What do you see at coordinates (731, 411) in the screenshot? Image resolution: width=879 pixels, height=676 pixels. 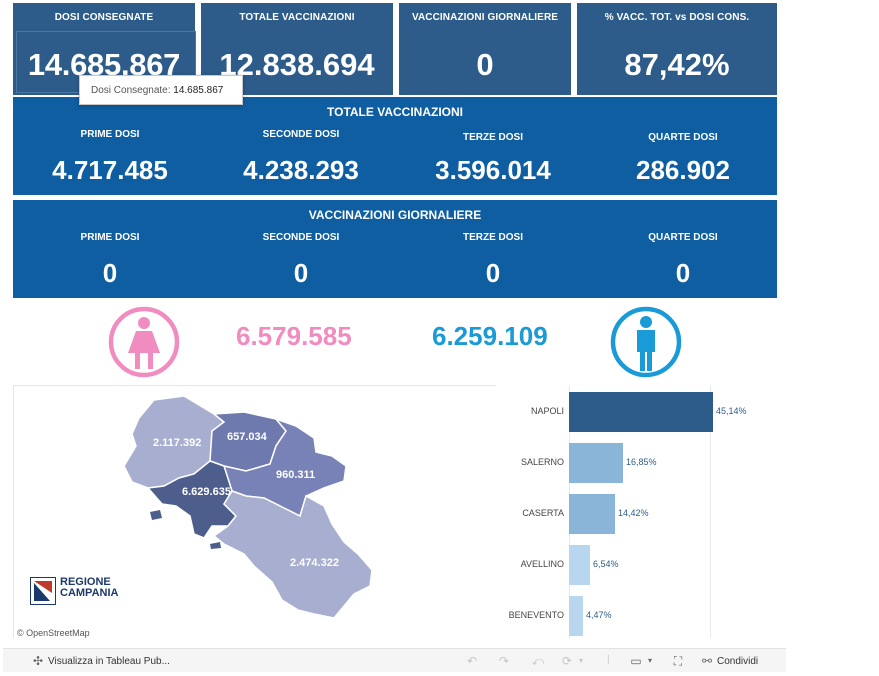 I see `bar-value-label: 45,14%` at bounding box center [731, 411].